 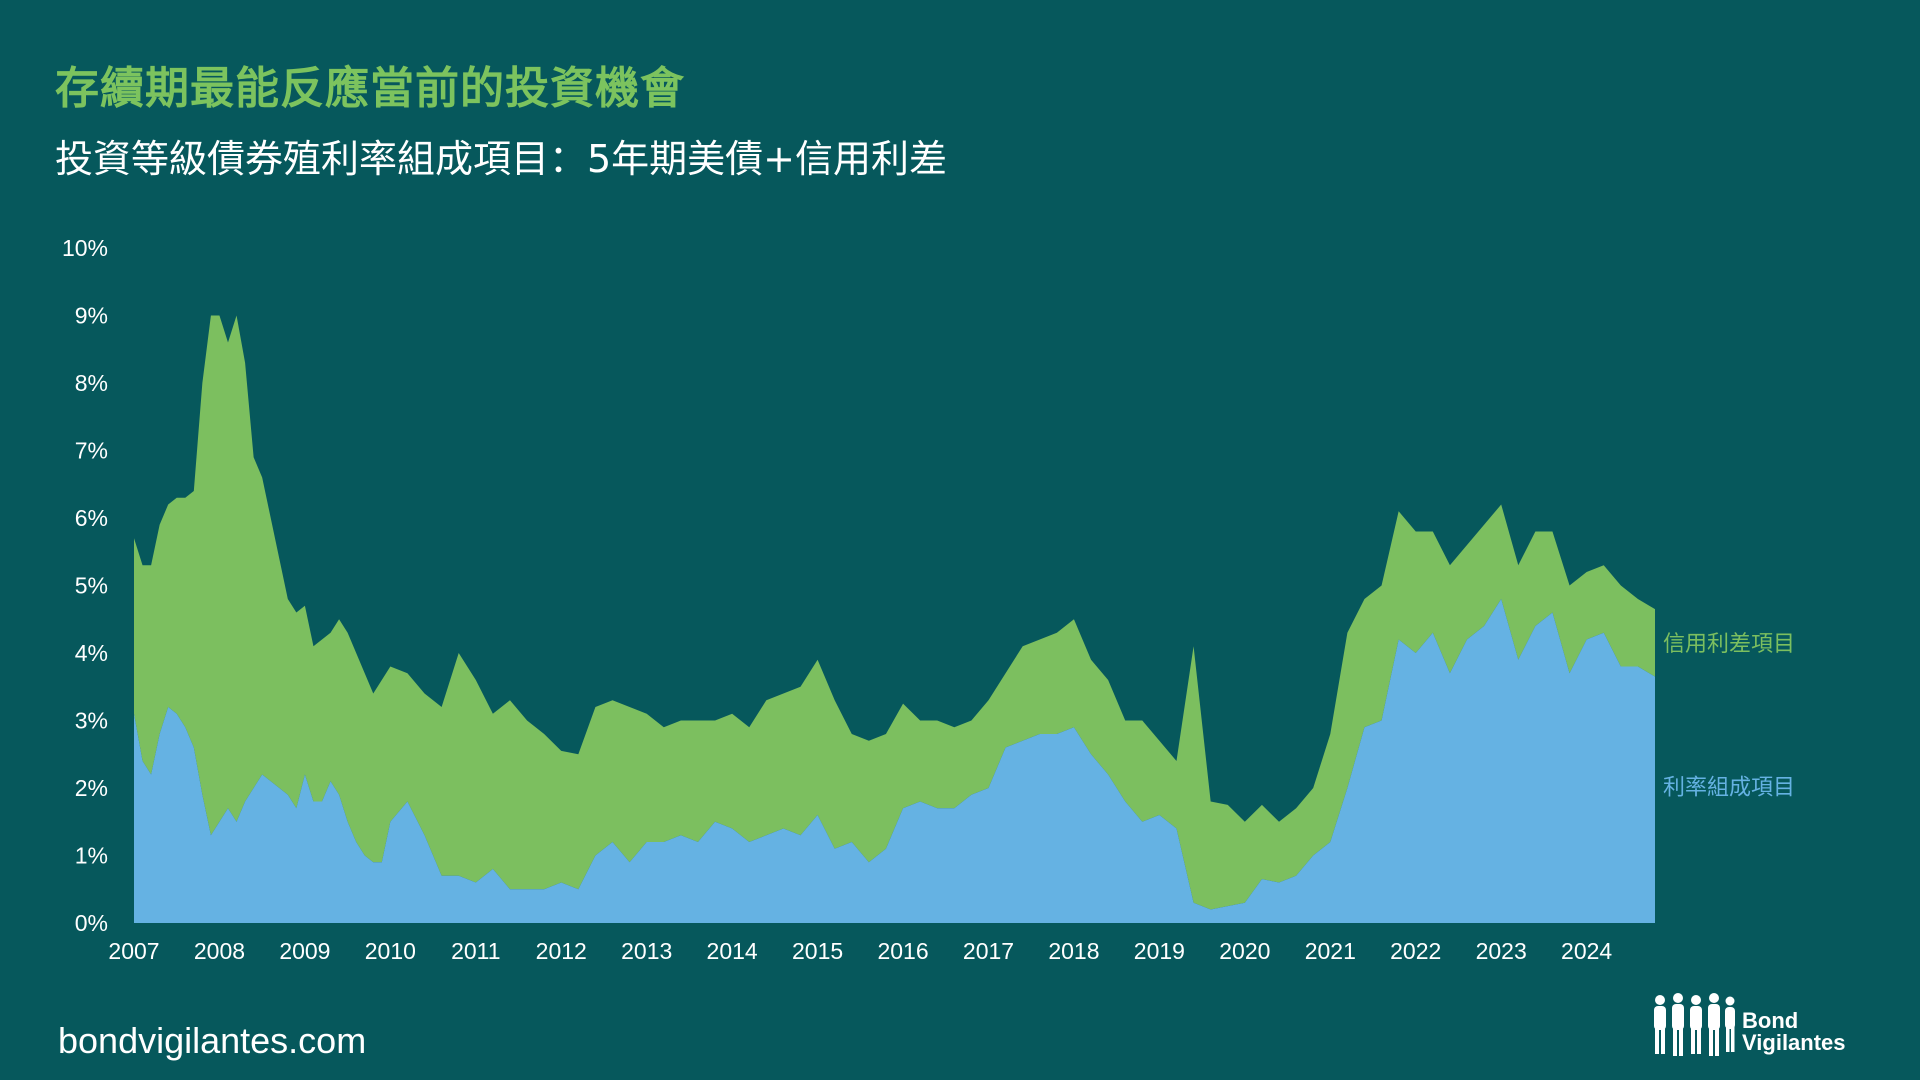 I want to click on x-tick-label: 2009, so click(x=304, y=951).